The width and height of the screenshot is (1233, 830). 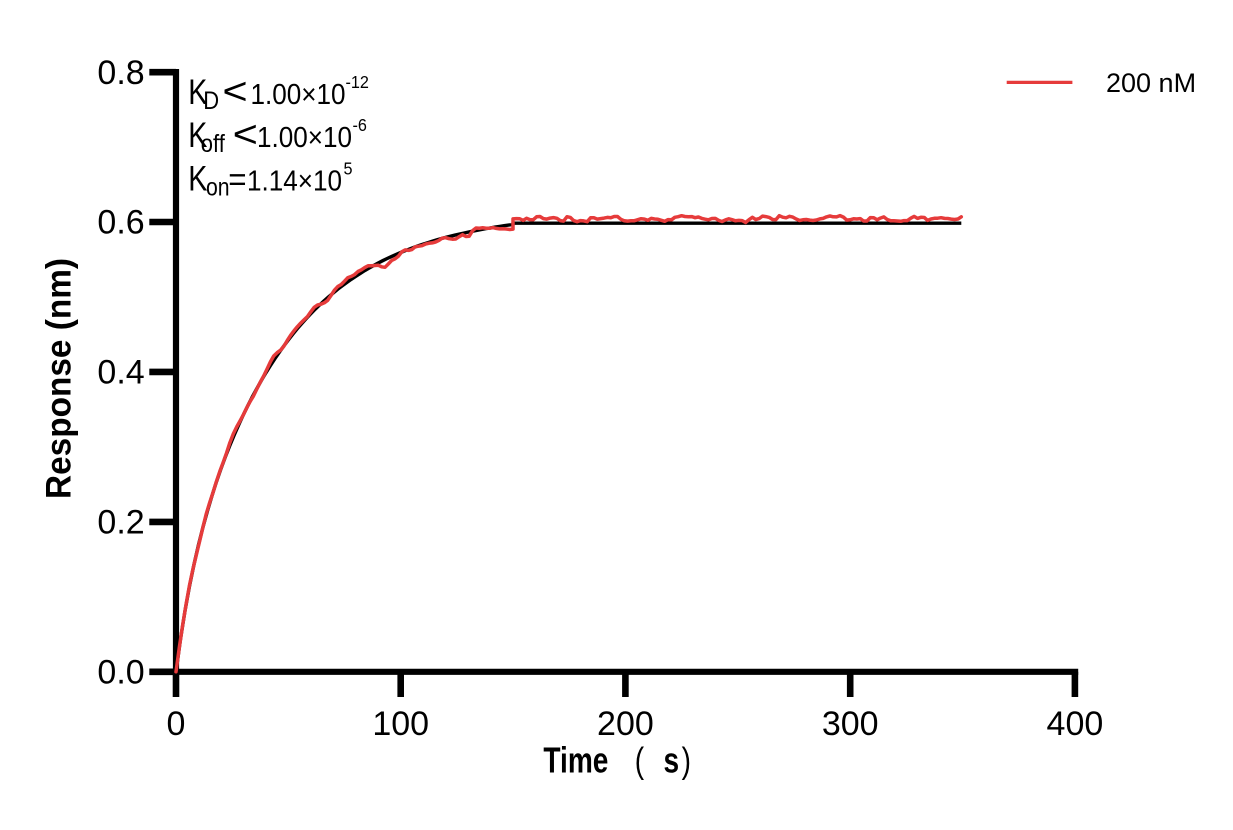 I want to click on svg-text: -6, so click(x=360, y=125).